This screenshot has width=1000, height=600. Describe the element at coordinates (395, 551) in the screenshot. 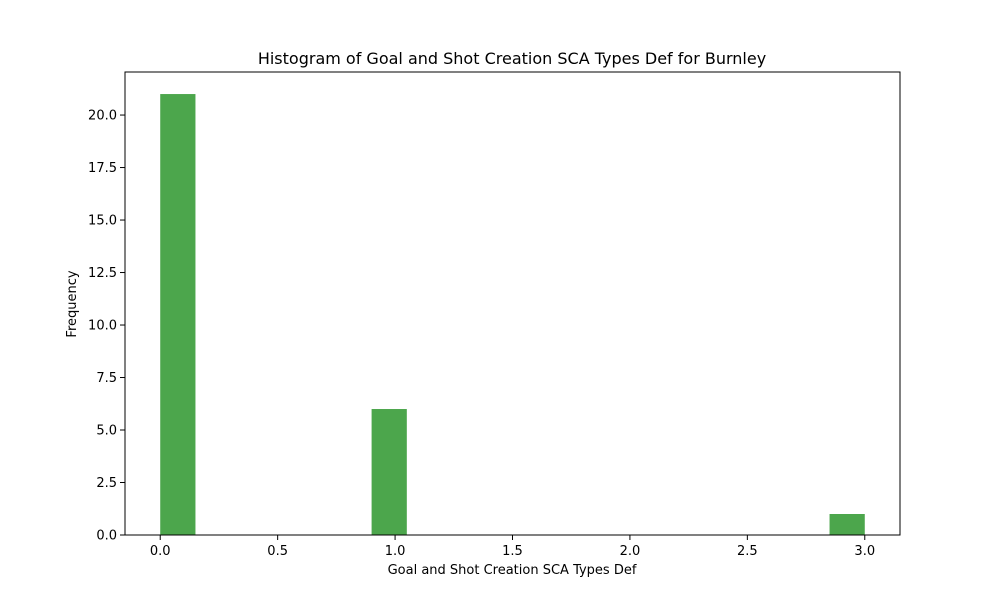

I see `x-tick-label: 1.0` at that location.